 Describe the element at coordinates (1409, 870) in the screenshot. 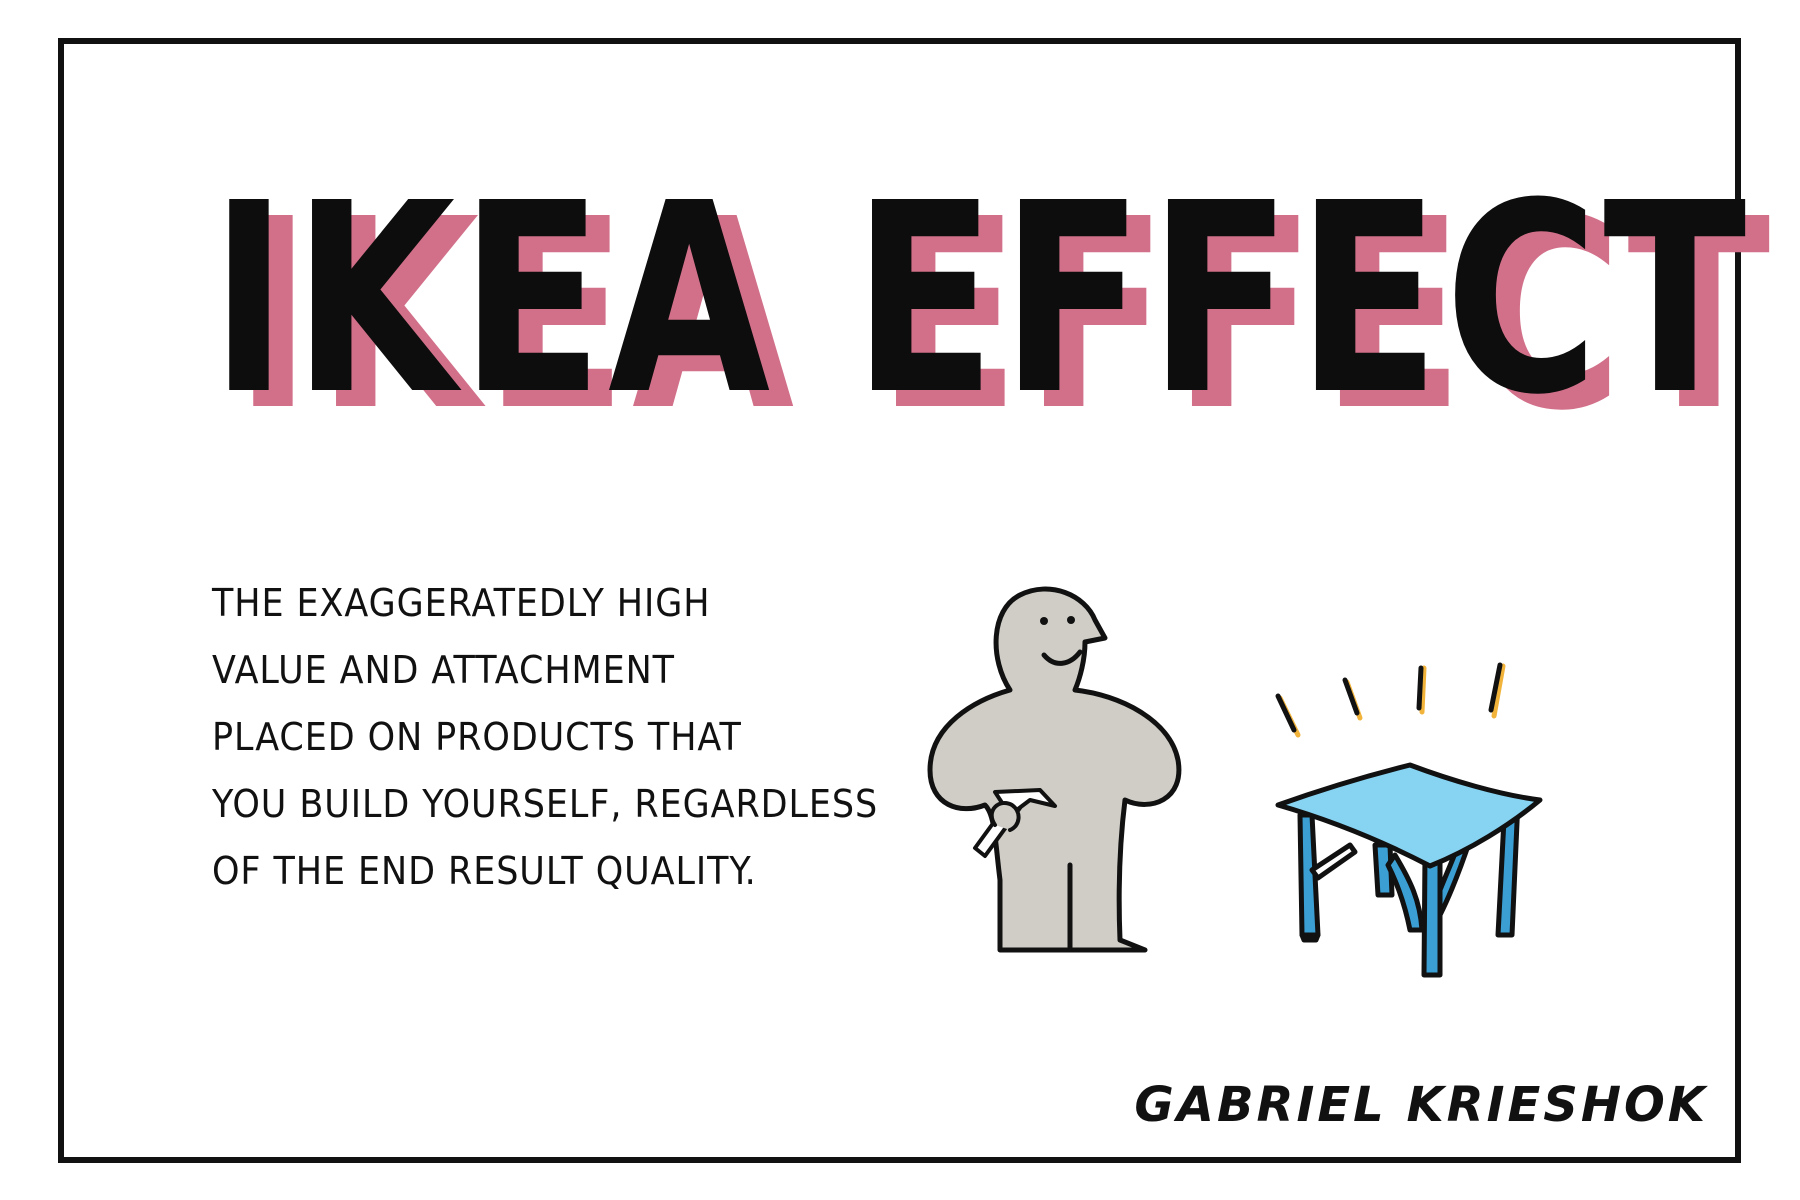

I see `table-icon` at that location.